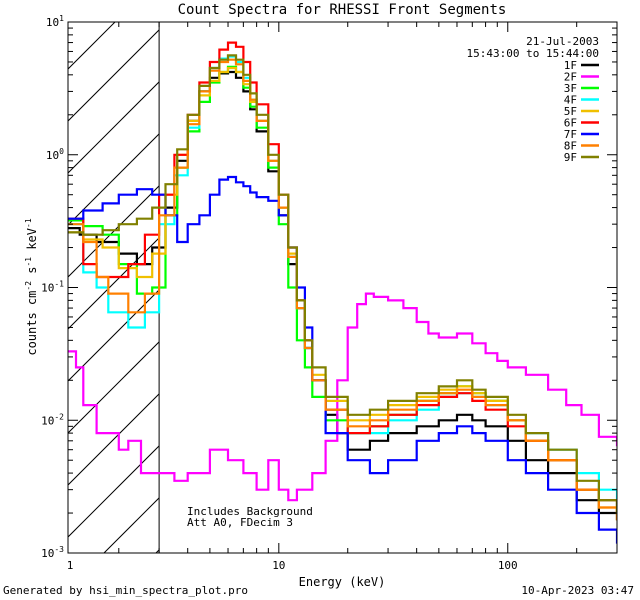  Describe the element at coordinates (570, 123) in the screenshot. I see `legend-label-6F: 6F` at that location.